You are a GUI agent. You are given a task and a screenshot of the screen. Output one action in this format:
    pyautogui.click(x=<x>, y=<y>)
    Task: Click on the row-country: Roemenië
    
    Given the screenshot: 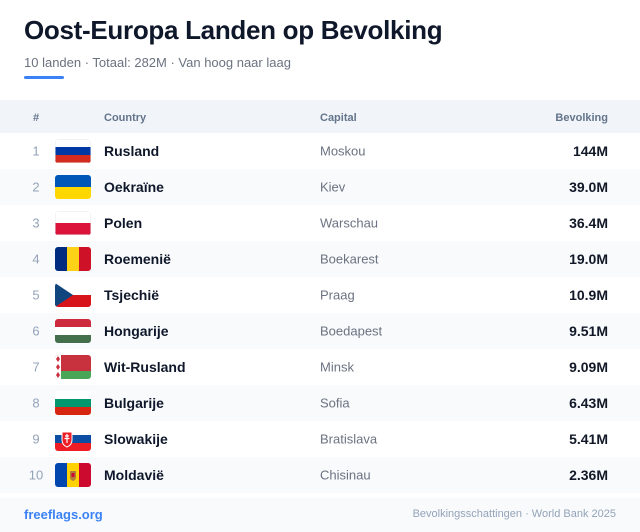 What is the action you would take?
    pyautogui.click(x=137, y=259)
    